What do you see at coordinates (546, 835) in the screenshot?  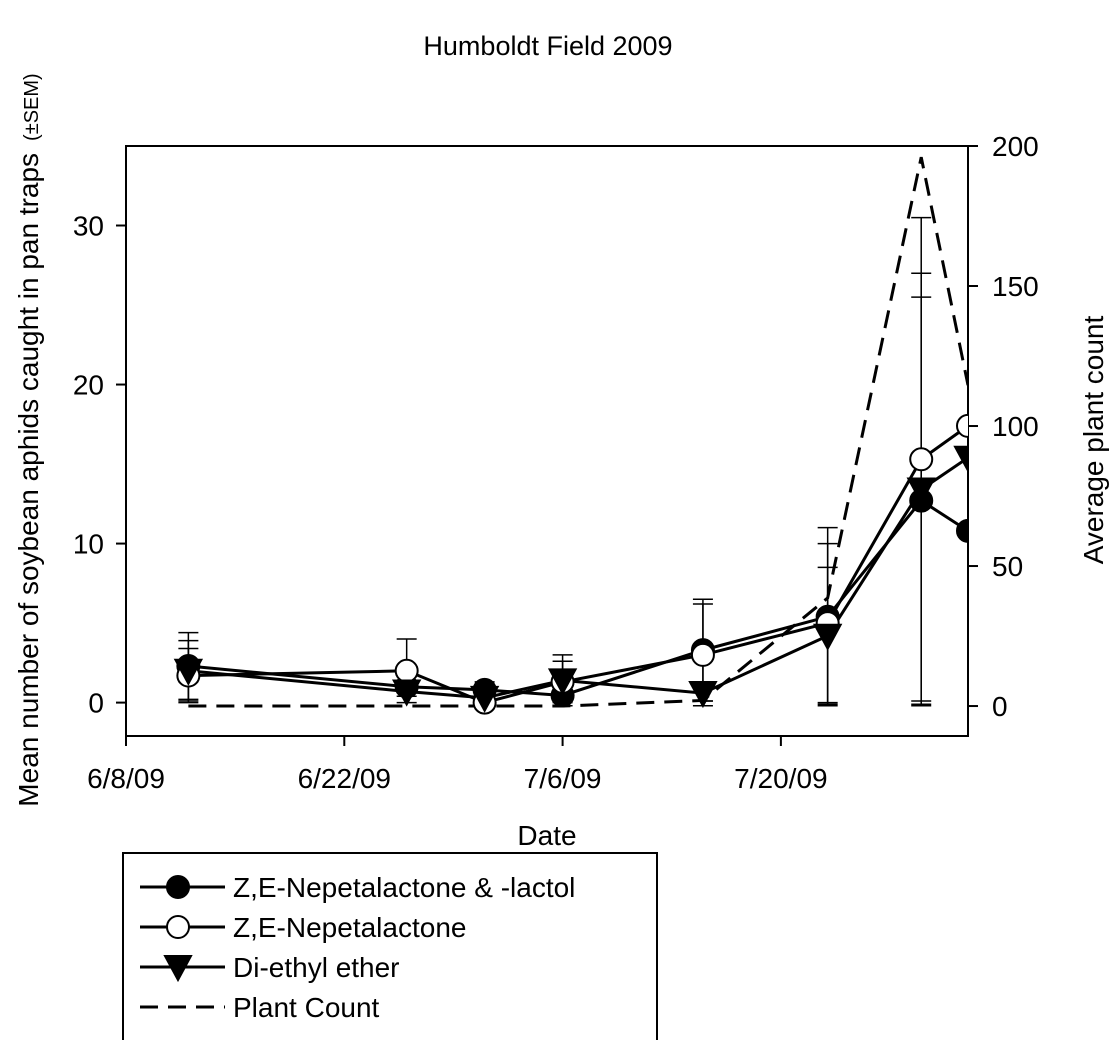 I see `x-axis-label: Date` at bounding box center [546, 835].